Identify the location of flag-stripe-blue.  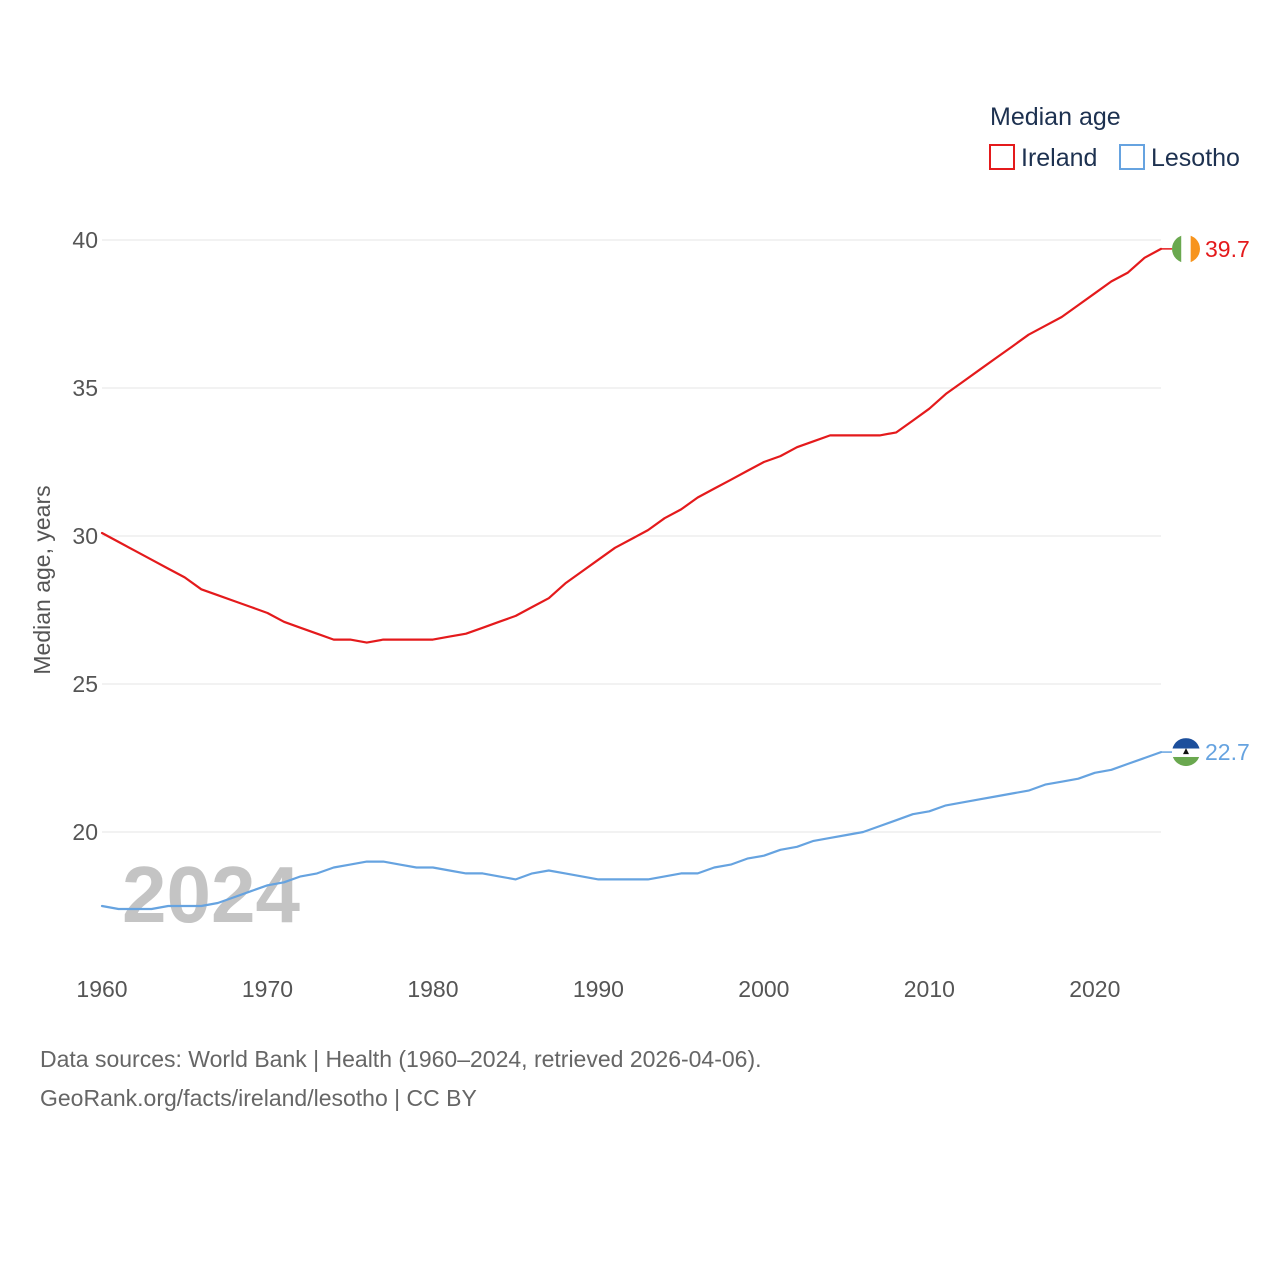
(1186, 743).